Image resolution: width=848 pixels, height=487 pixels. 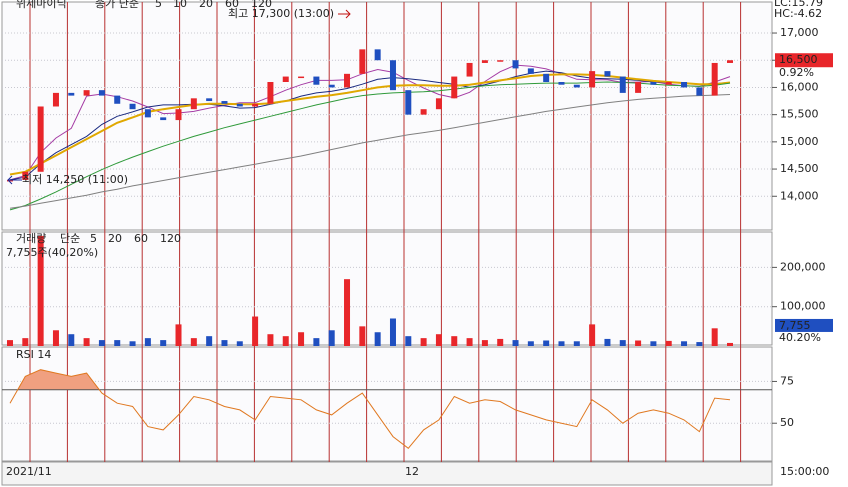 I want to click on y-tick-label: 15,500, so click(x=799, y=114).